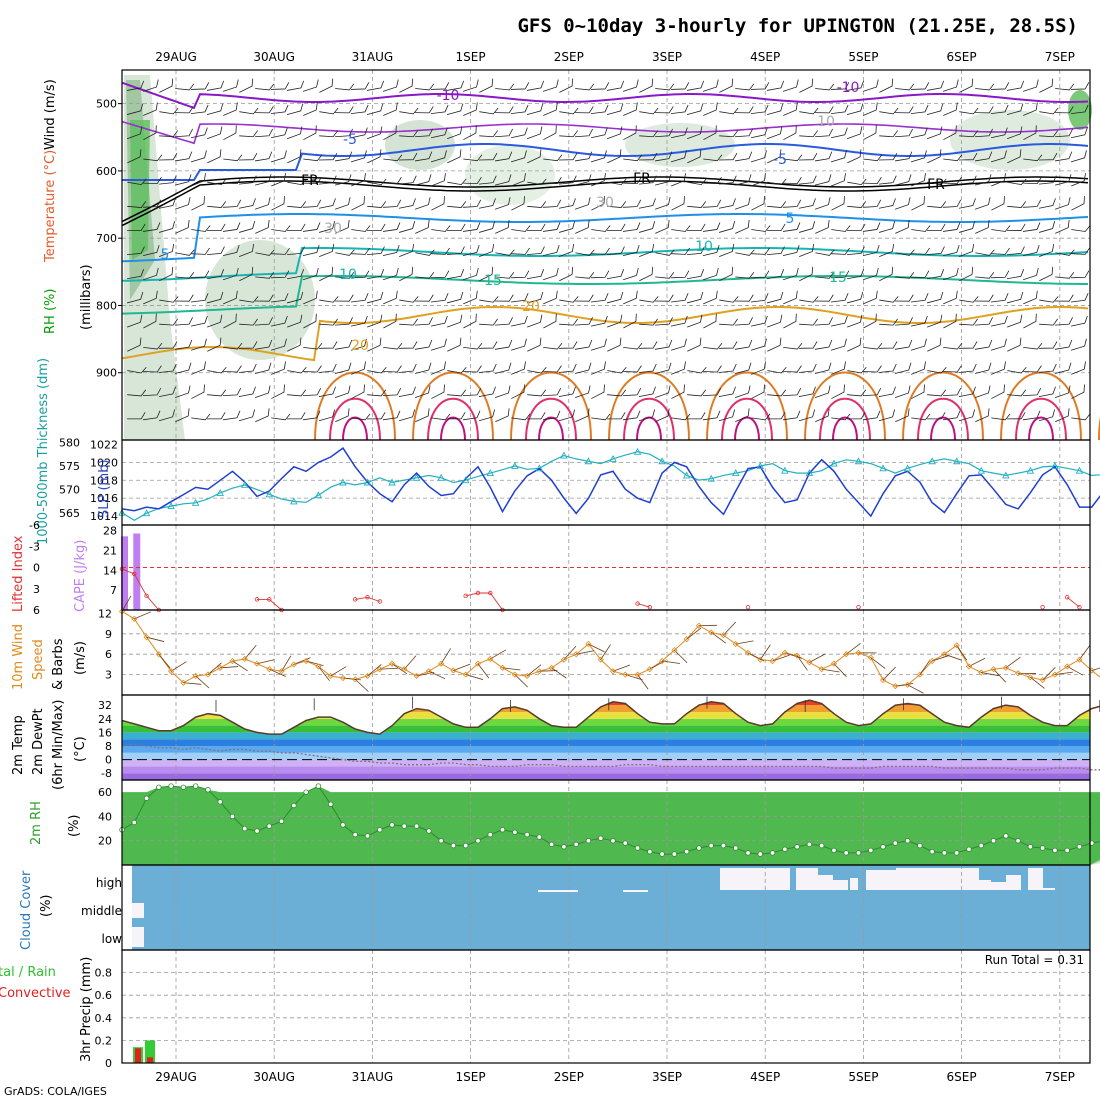 The image size is (1100, 1100). What do you see at coordinates (962, 1077) in the screenshot?
I see `bottom-day-label: 6SEP` at bounding box center [962, 1077].